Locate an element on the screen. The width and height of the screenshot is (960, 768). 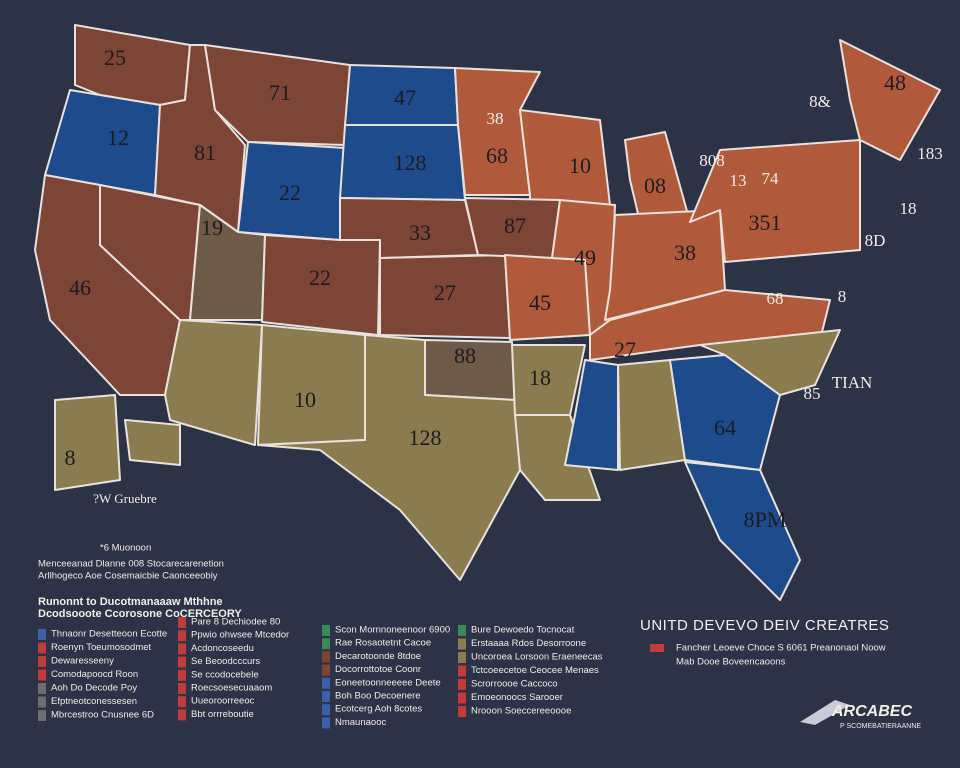
state-label: 27 is located at coordinates (445, 292).